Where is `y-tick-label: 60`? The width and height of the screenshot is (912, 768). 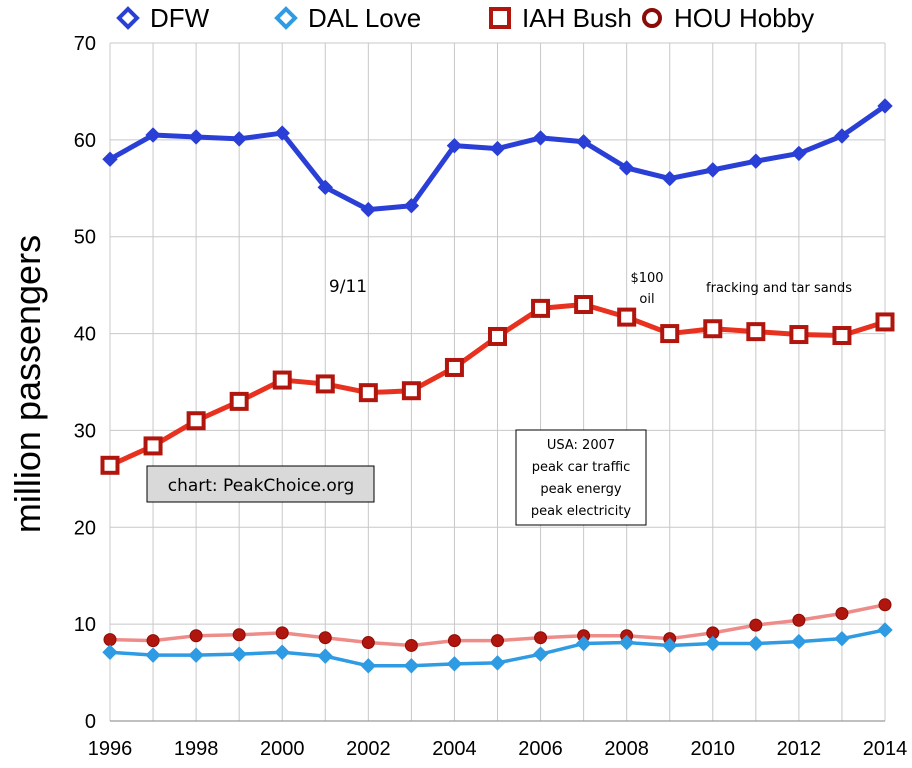
y-tick-label: 60 is located at coordinates (85, 141).